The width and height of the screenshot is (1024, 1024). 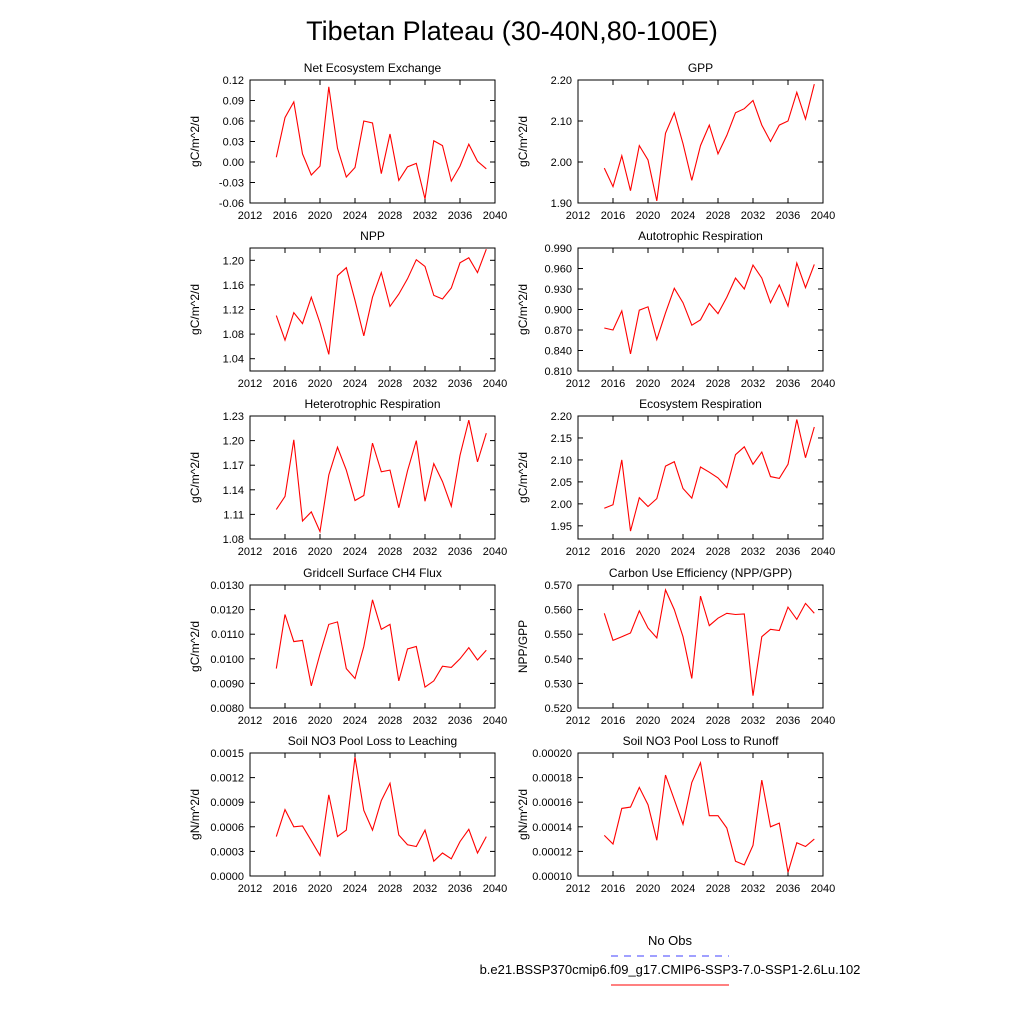 I want to click on y-tick-label: 0.560, so click(x=558, y=611).